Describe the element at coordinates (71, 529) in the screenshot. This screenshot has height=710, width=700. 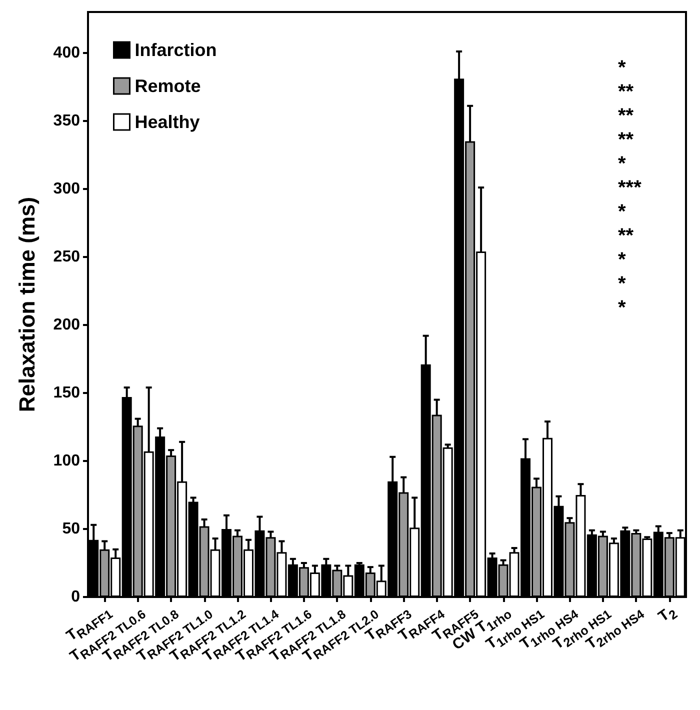
I see `y-tick-label: 50` at that location.